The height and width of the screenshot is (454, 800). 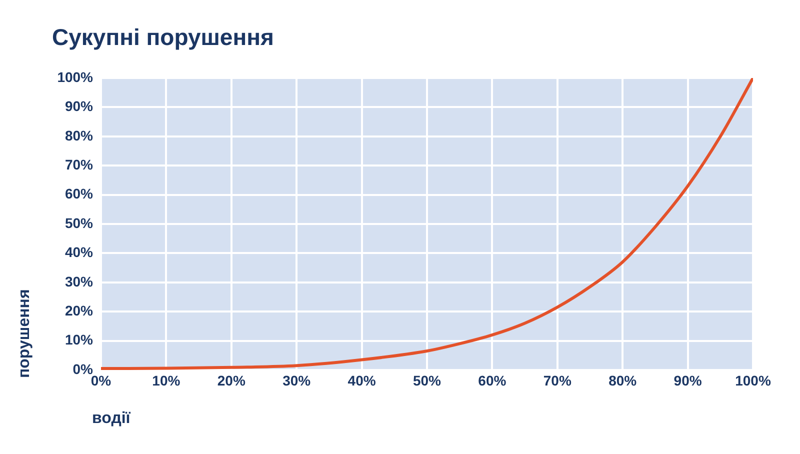 I want to click on y-tick-label: 0%, so click(x=83, y=368).